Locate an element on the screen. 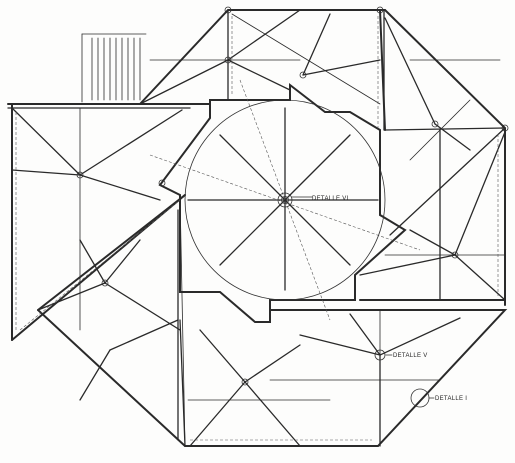 The height and width of the screenshot is (463, 515). stair-hatching is located at coordinates (114, 68).